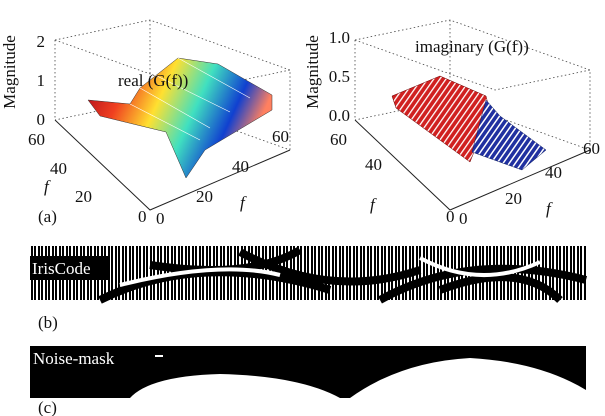  Describe the element at coordinates (358, 378) in the screenshot. I see `mask-region` at that location.